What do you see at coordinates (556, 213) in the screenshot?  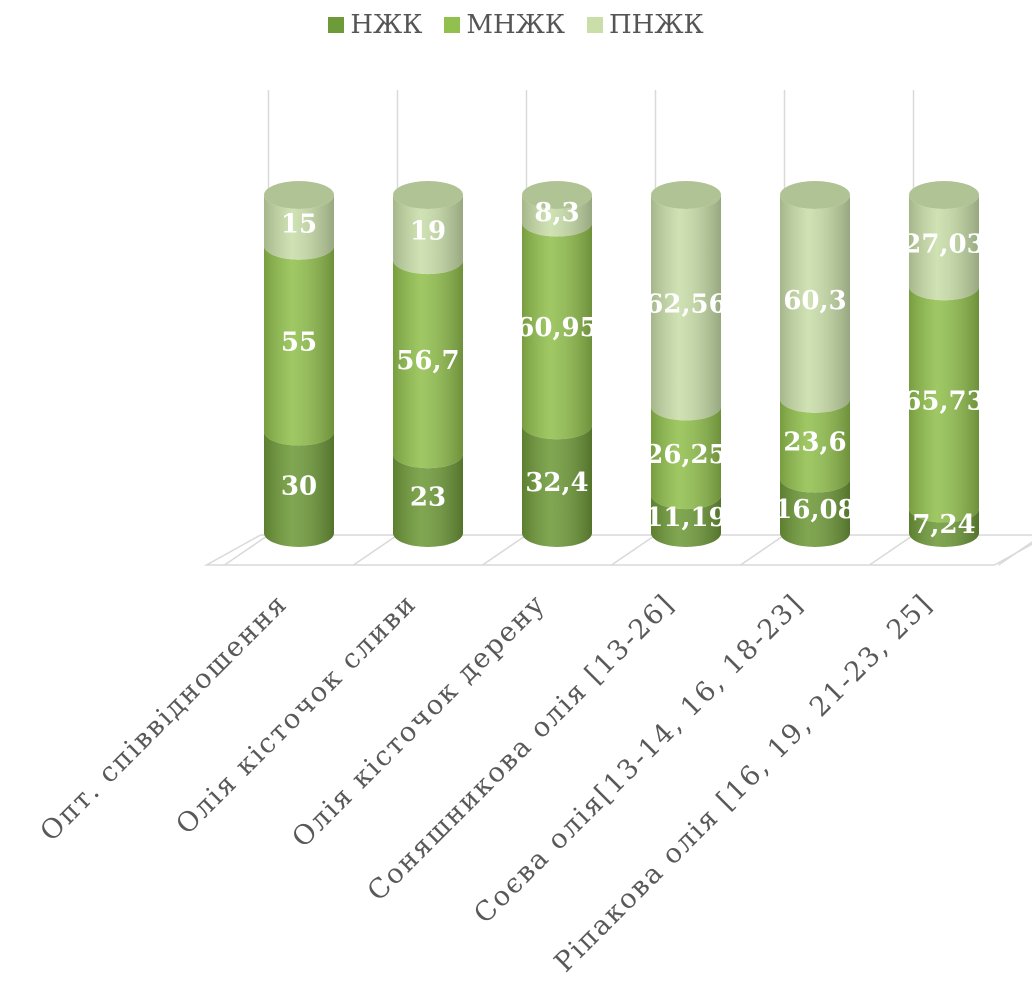 I see `data-label-pnzhk: 8,3` at bounding box center [556, 213].